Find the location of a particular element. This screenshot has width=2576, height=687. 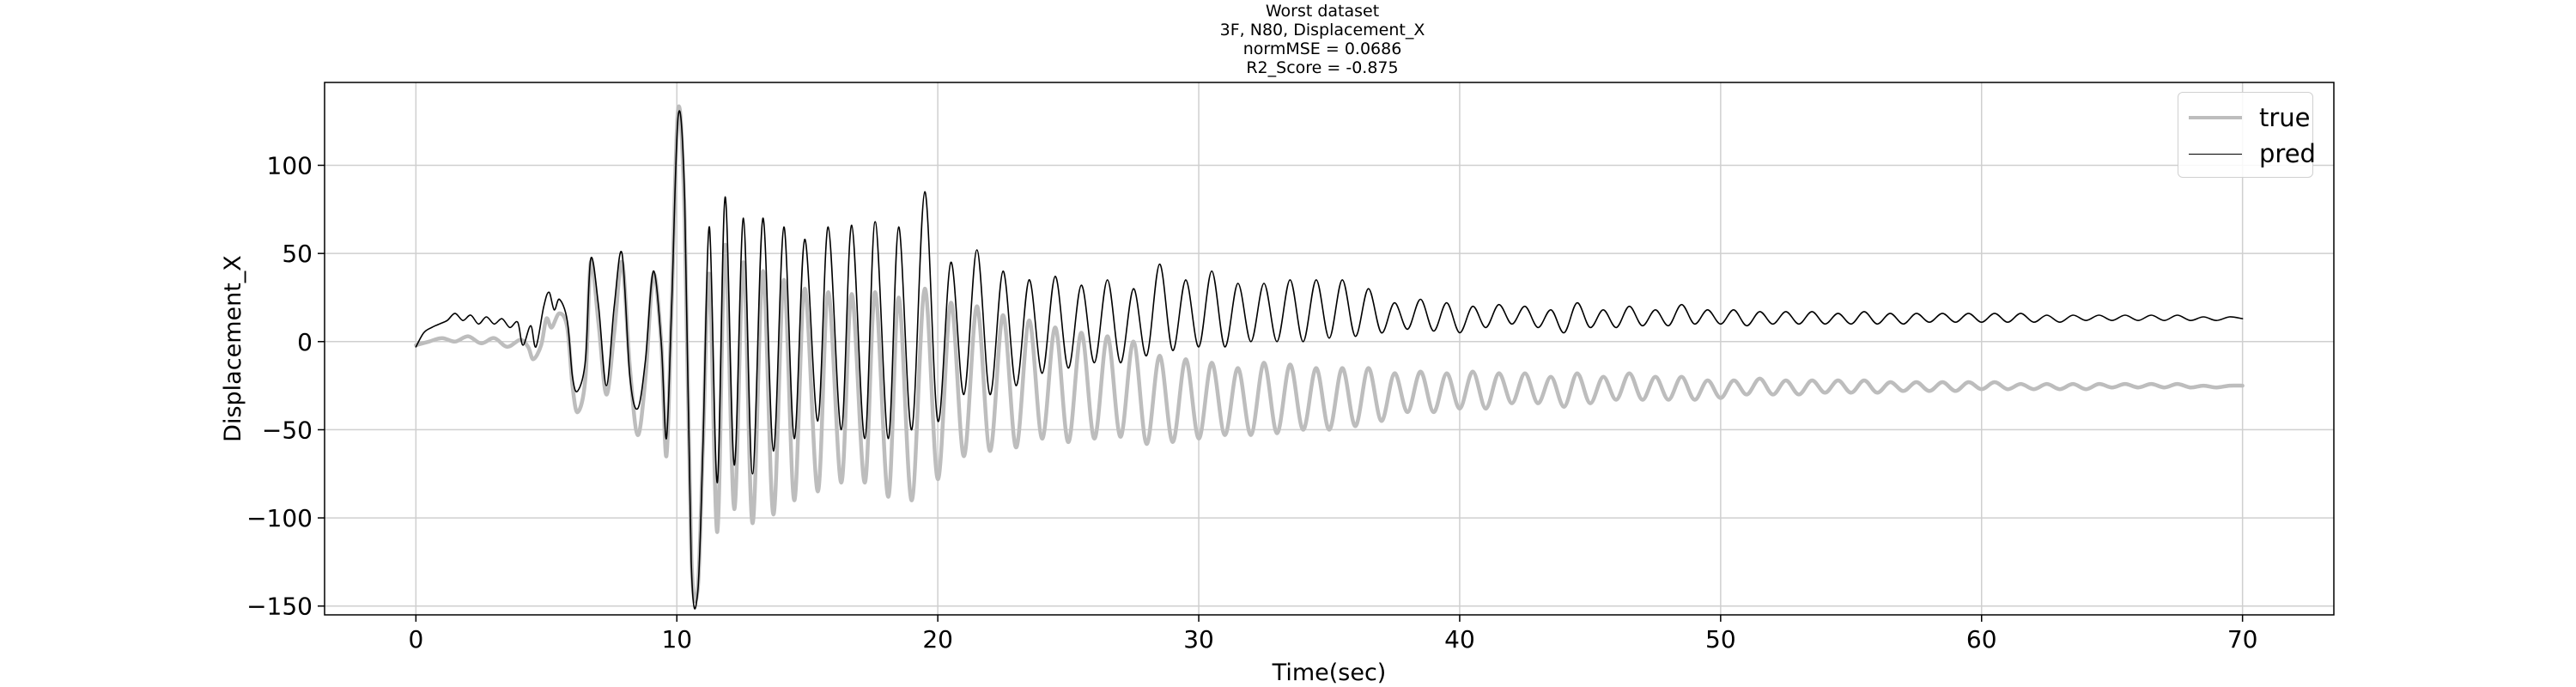

x-tick-label: 20 is located at coordinates (937, 639).